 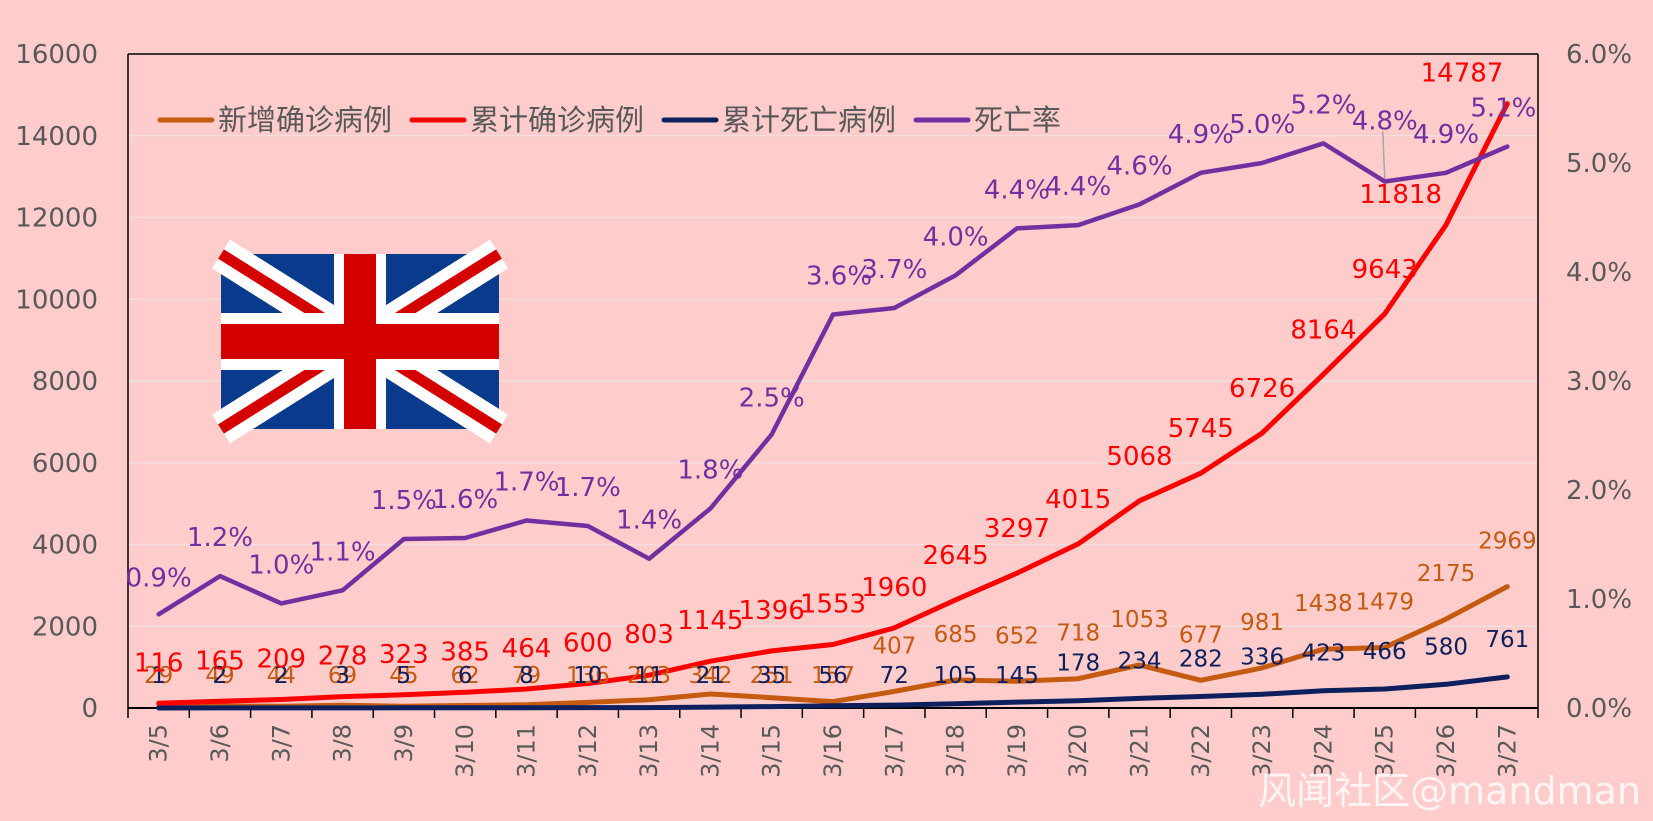 I want to click on data-label: 761, so click(x=1507, y=640).